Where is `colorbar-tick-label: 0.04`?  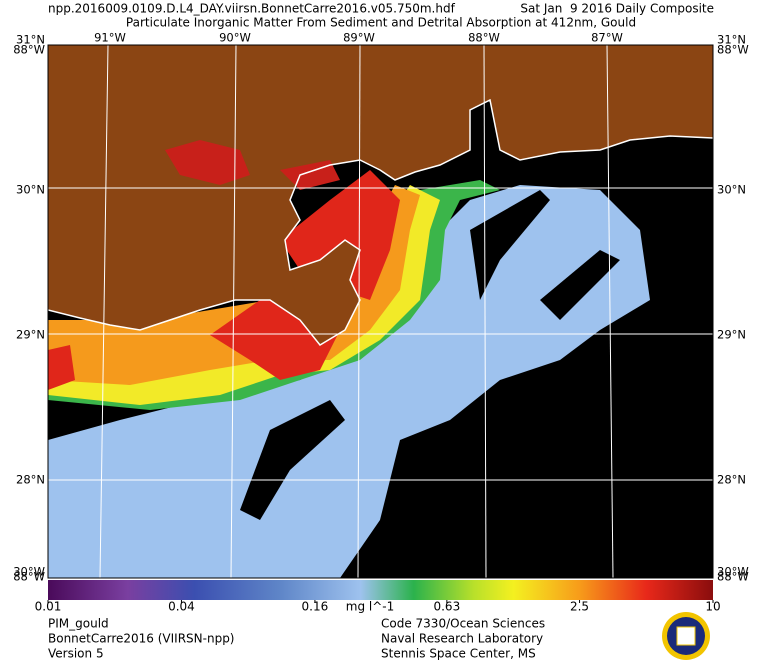 colorbar-tick-label: 0.04 is located at coordinates (181, 607).